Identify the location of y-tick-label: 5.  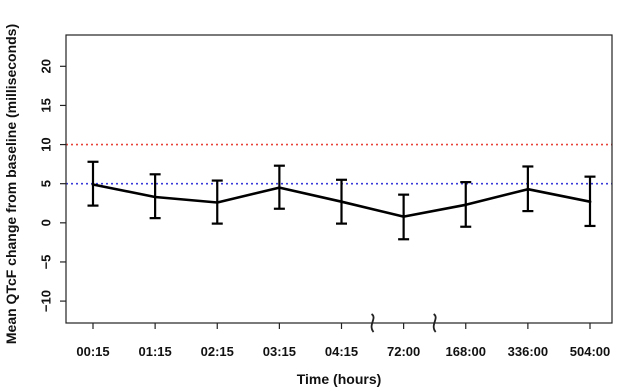
(46, 183).